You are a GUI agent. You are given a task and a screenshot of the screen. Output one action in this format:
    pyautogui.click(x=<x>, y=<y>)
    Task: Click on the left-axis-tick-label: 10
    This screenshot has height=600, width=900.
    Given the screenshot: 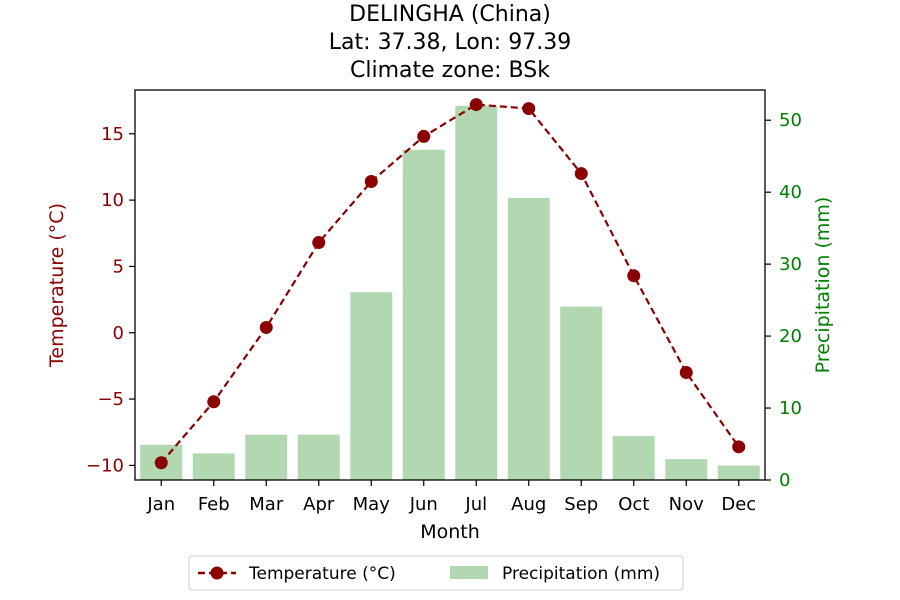 What is the action you would take?
    pyautogui.click(x=112, y=200)
    